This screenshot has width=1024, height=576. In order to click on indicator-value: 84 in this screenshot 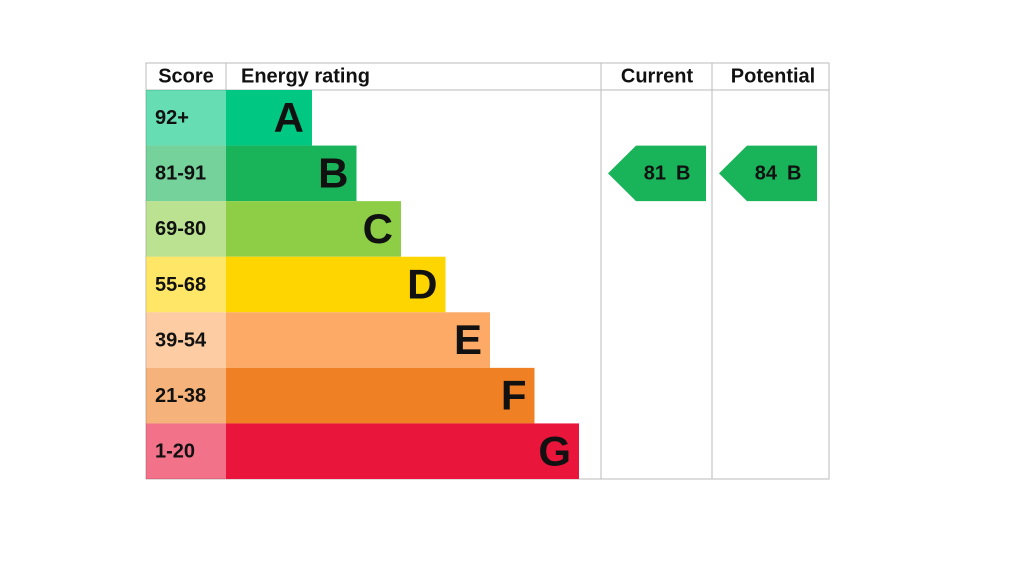, I will do `click(766, 174)`.